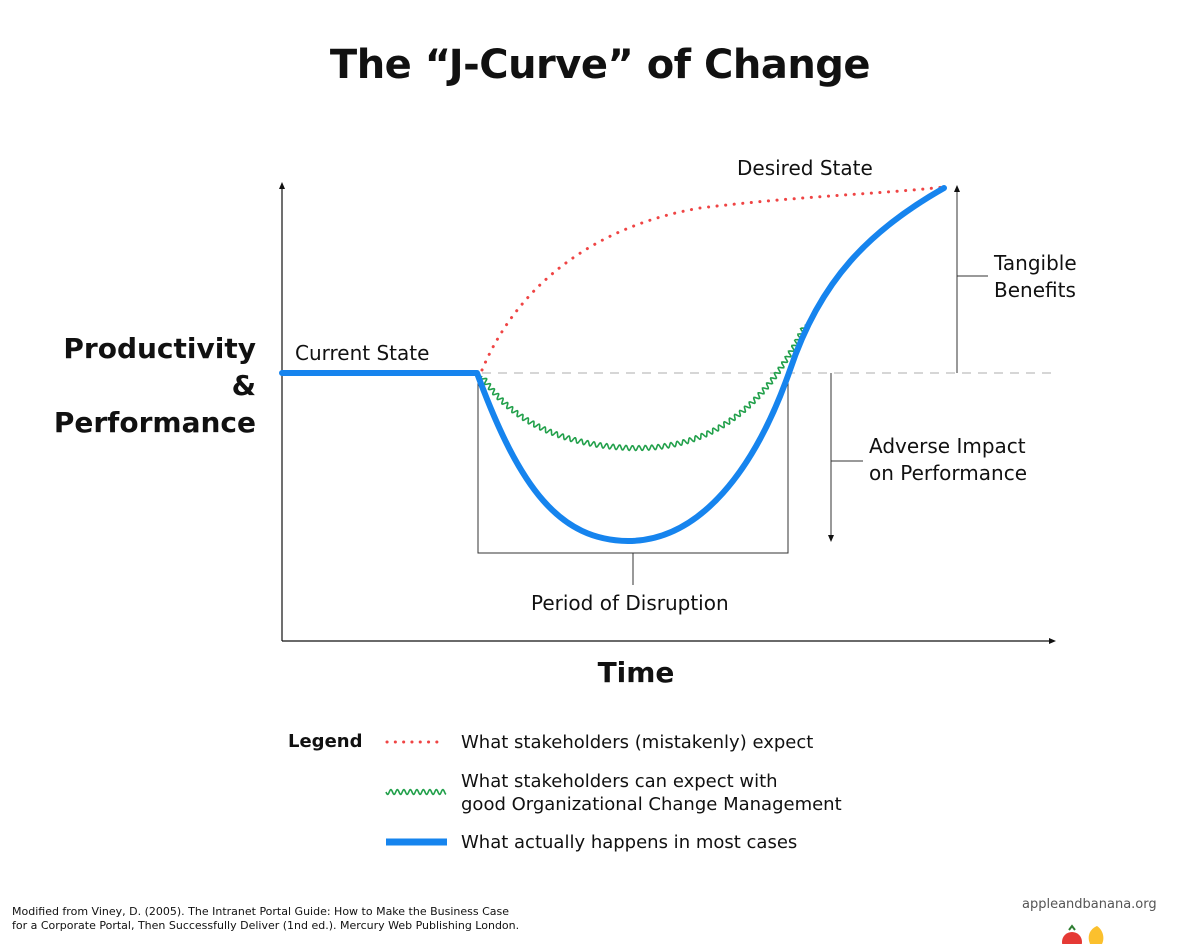  I want to click on tangible-benefits-label: Tangible Benefits, so click(1035, 277).